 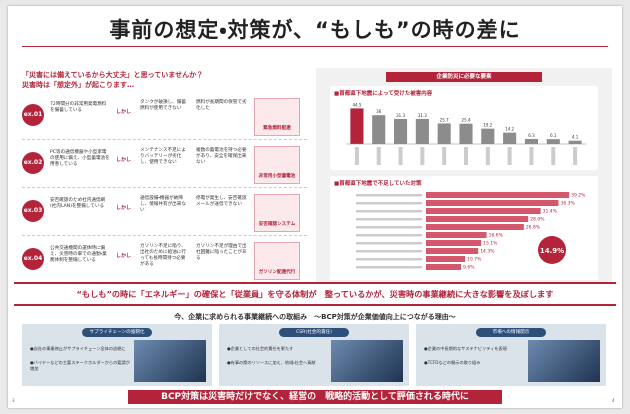 I want to click on page-number: 3, so click(x=13, y=400).